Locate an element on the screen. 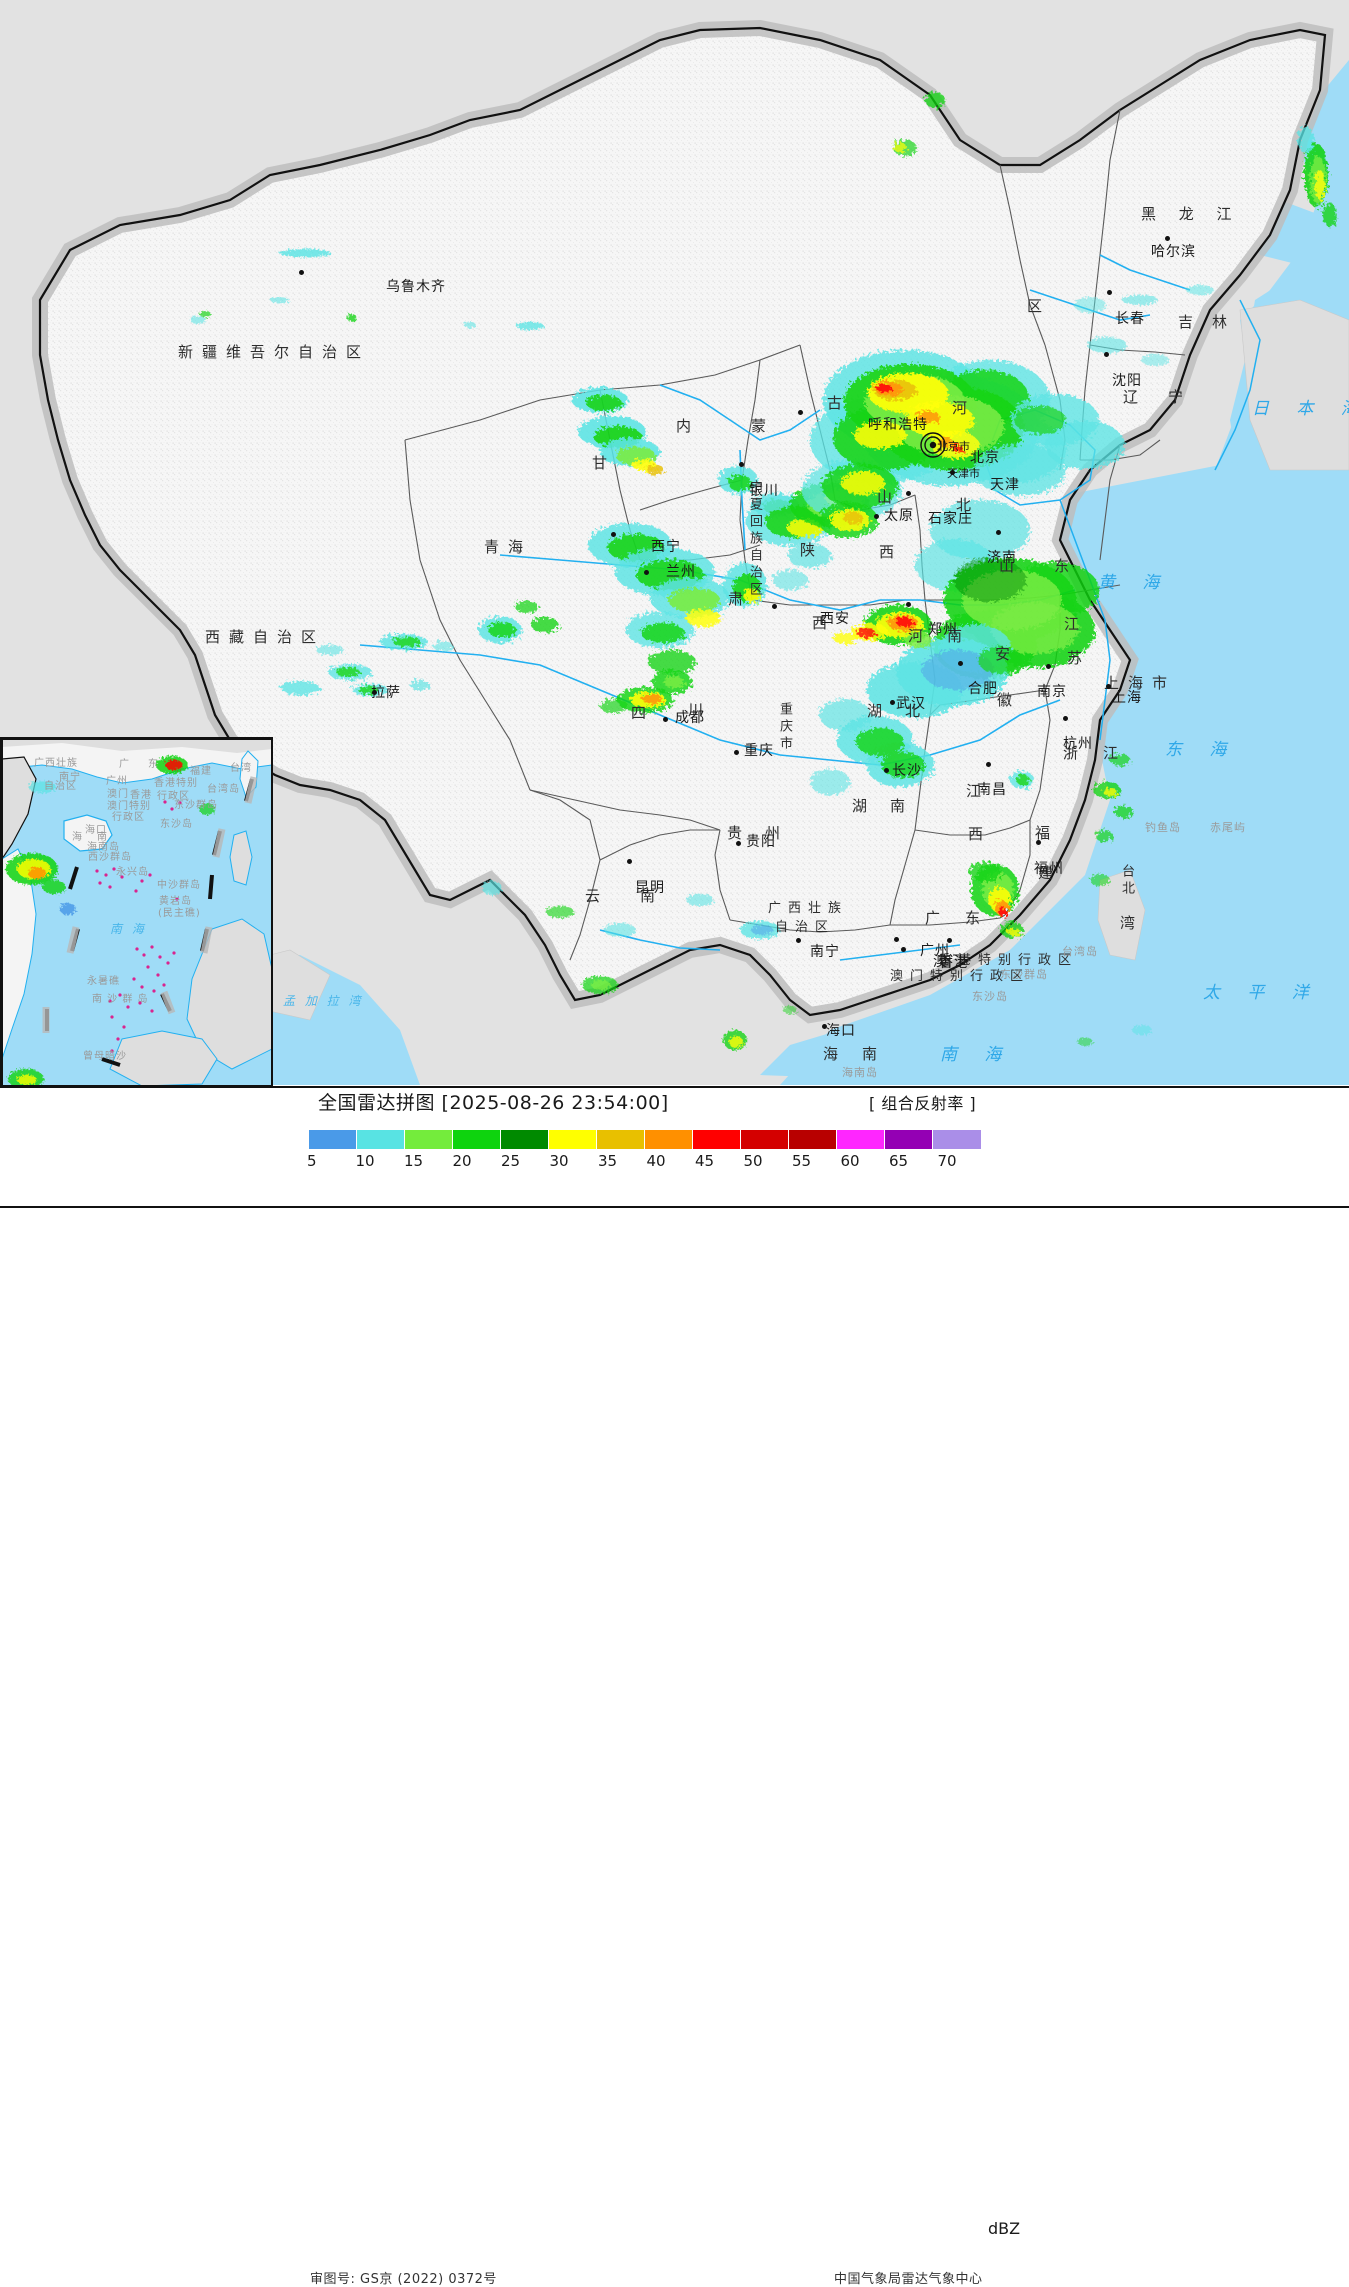 The height and width of the screenshot is (2287, 1349). dbz-tick-60: 60 is located at coordinates (850, 1161).